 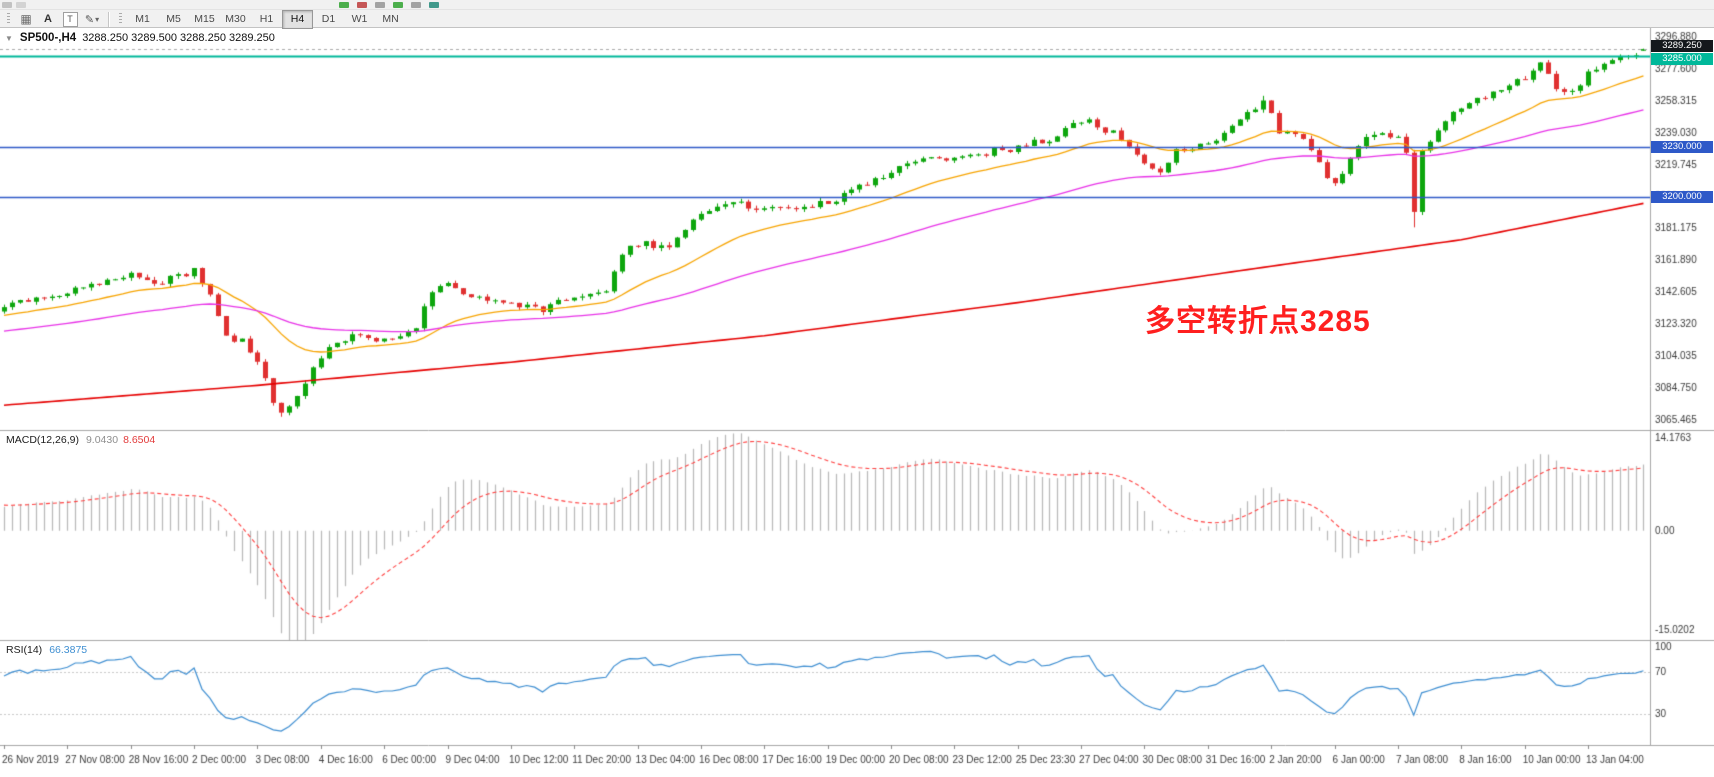 I want to click on pencil-icon: ✎, so click(x=89, y=19).